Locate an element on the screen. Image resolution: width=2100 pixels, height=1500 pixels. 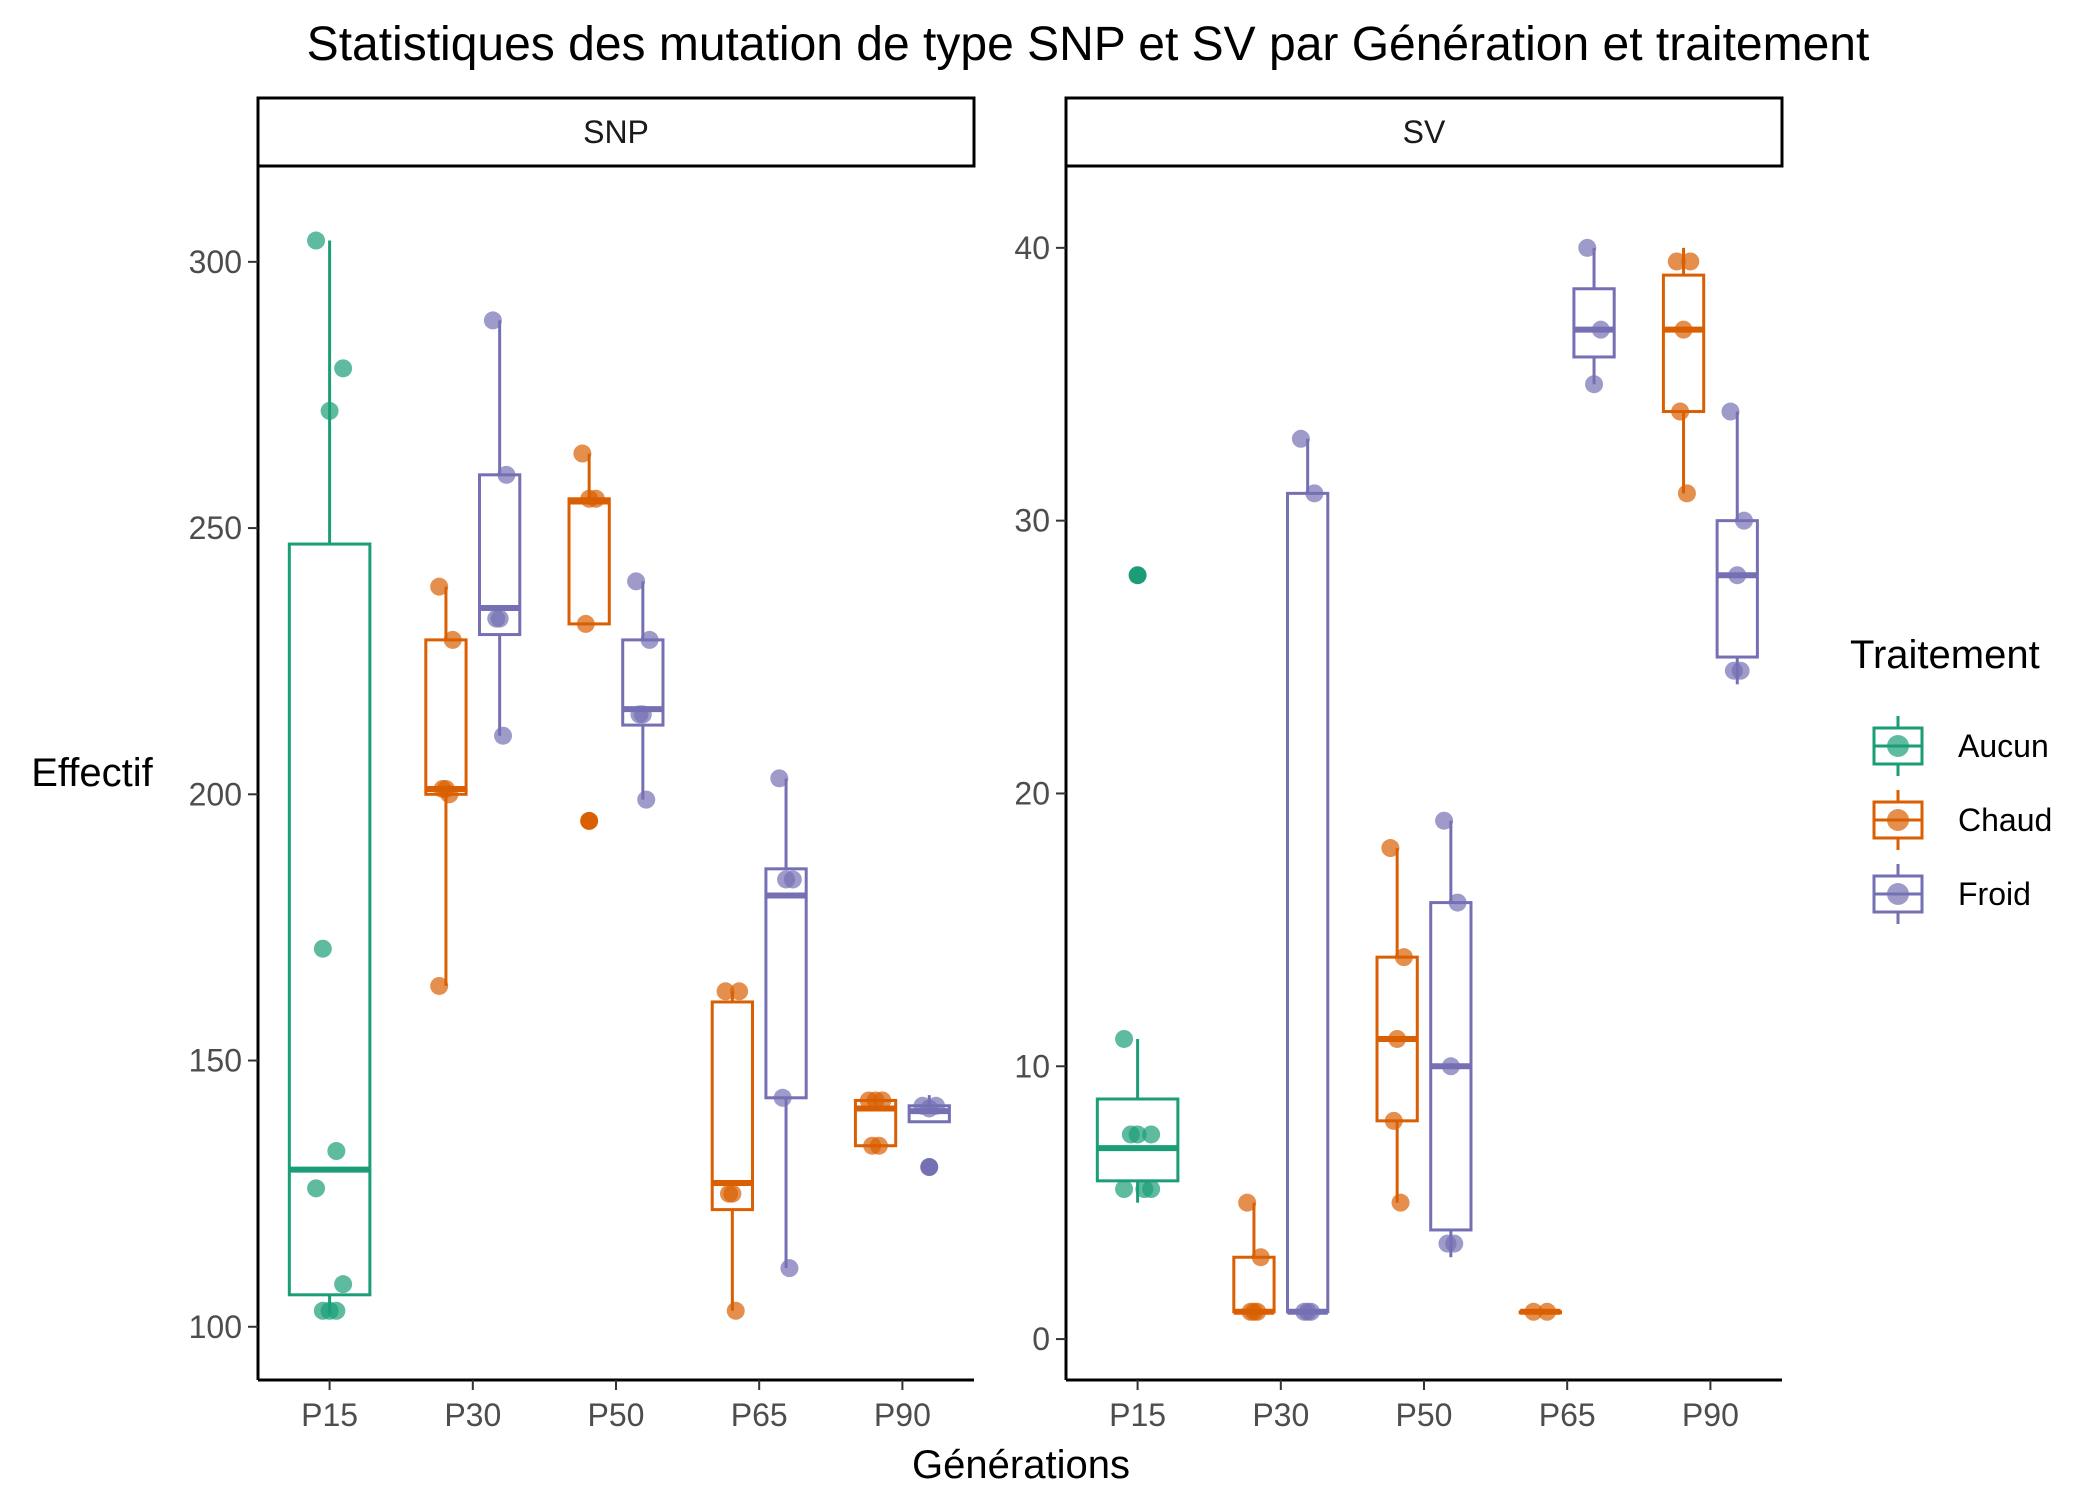
y-tick-label: 250 is located at coordinates (215, 528).